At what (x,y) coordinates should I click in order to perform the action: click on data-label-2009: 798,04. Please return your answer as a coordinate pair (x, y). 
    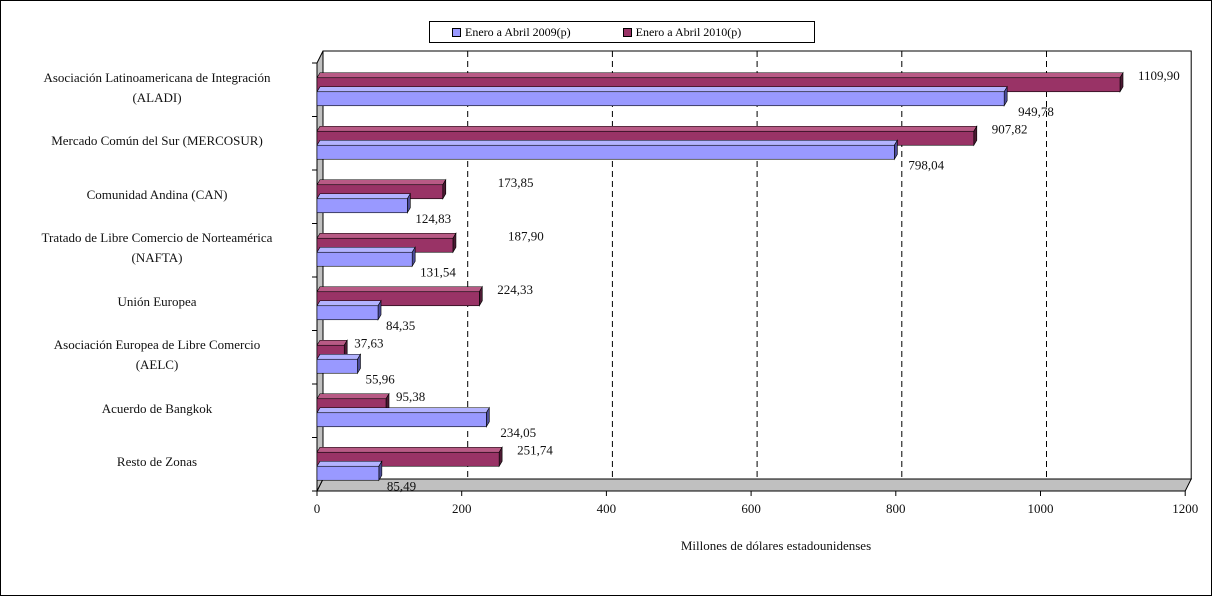
    Looking at the image, I should click on (926, 164).